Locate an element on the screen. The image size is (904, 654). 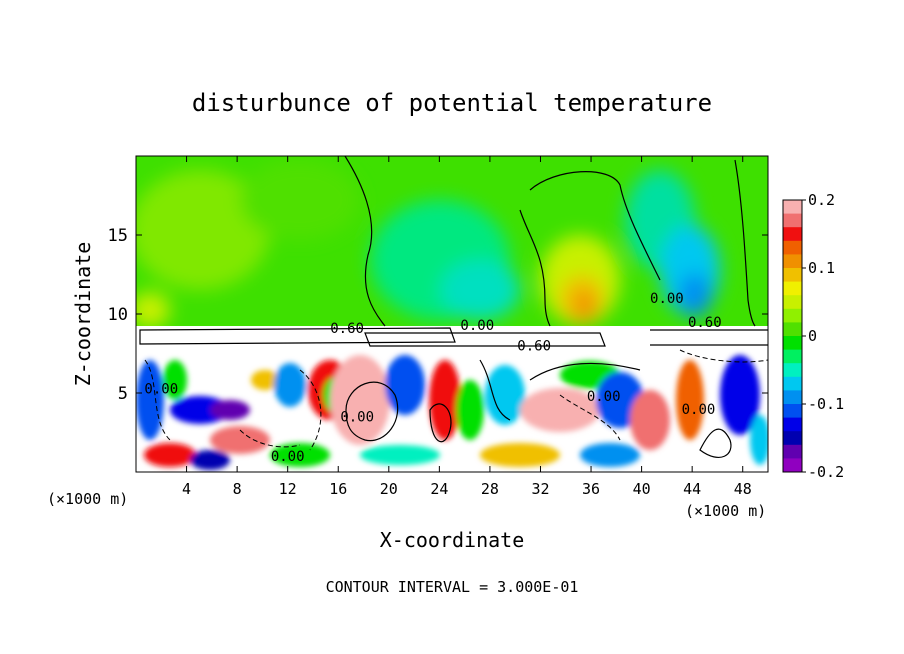
colorbar-tick-label: -0.1 is located at coordinates (826, 404).